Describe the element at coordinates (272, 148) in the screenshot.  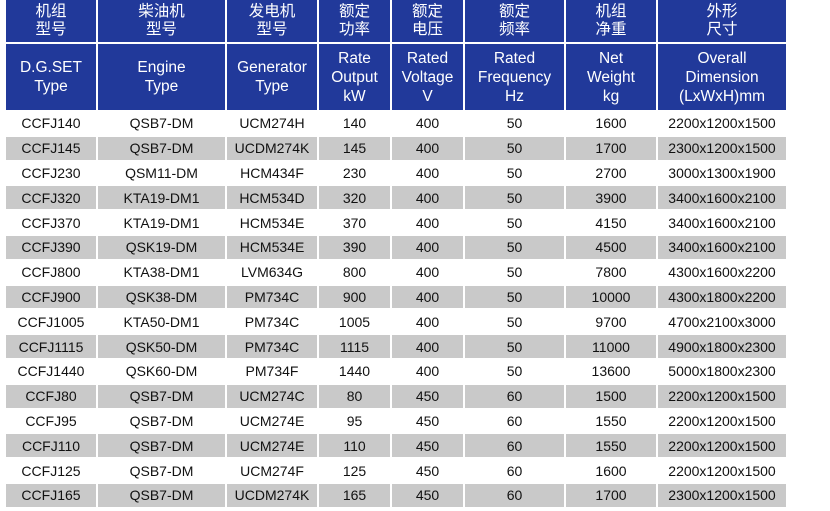
I see `cell-generator-type: UCDM274K` at that location.